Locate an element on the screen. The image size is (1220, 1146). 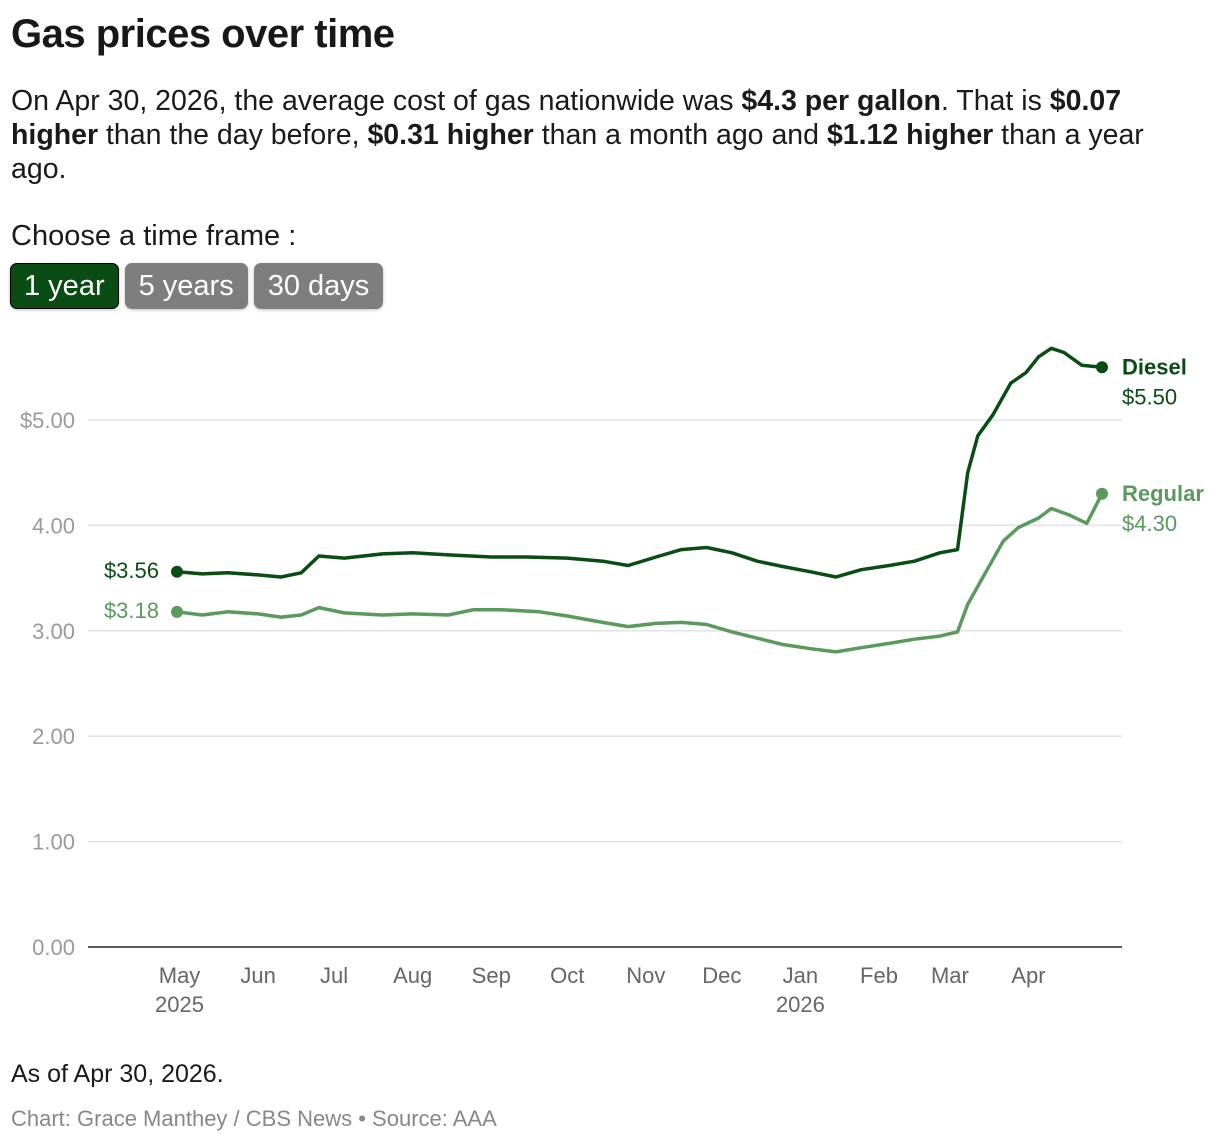
as-of-note: As of Apr 30, 2026. is located at coordinates (117, 1074).